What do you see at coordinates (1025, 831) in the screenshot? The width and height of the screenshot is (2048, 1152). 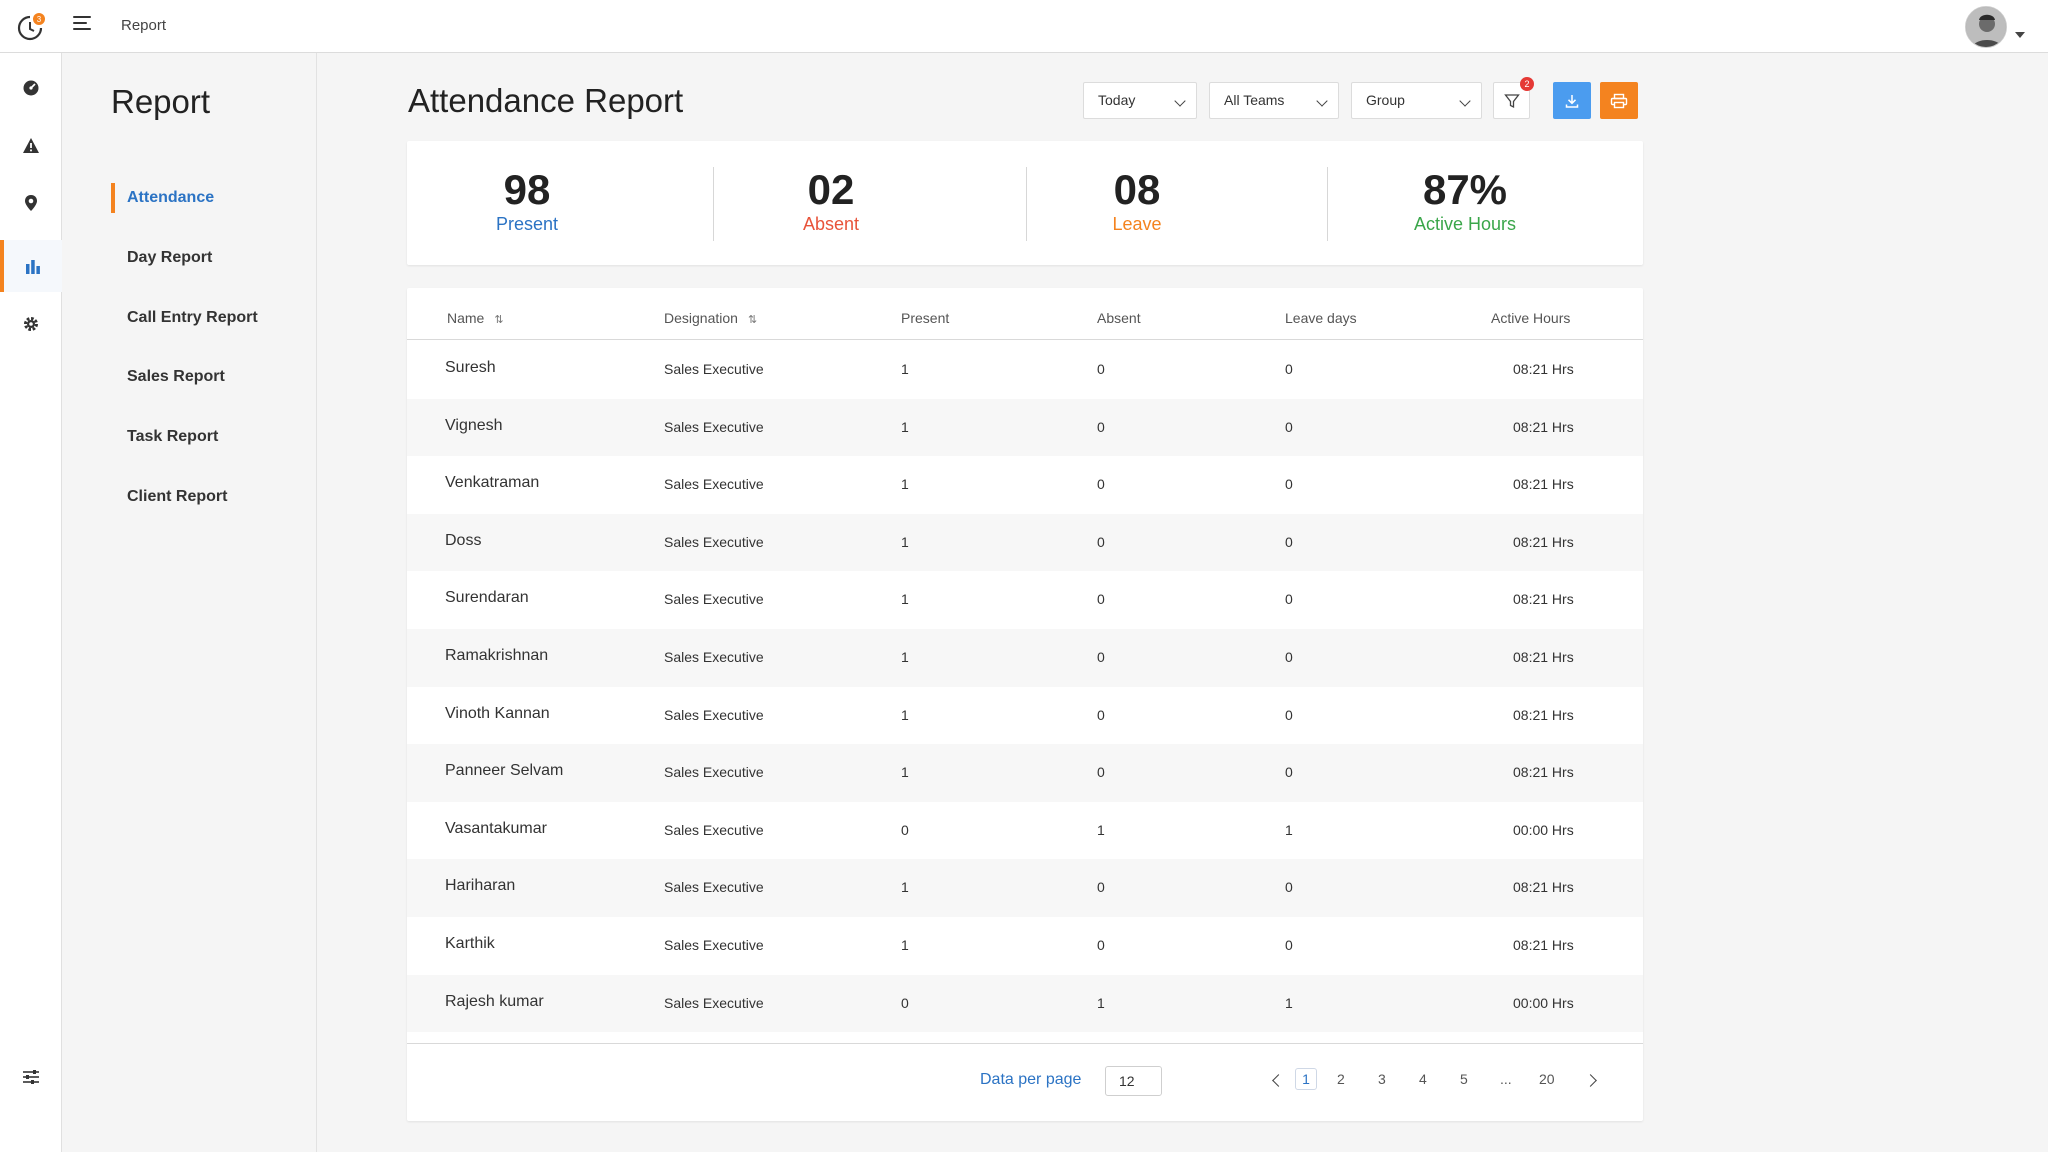 I see `table-row: Vasantakumar Sales Executive 0 1 1 00:00 Hrs` at bounding box center [1025, 831].